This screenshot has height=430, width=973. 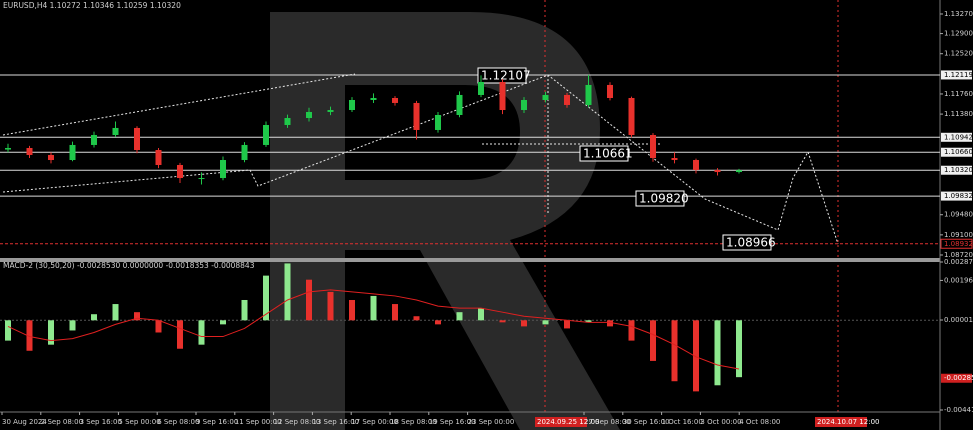 What do you see at coordinates (607, 422) in the screenshot?
I see `x-tick-label: 27 Sep 08:00` at bounding box center [607, 422].